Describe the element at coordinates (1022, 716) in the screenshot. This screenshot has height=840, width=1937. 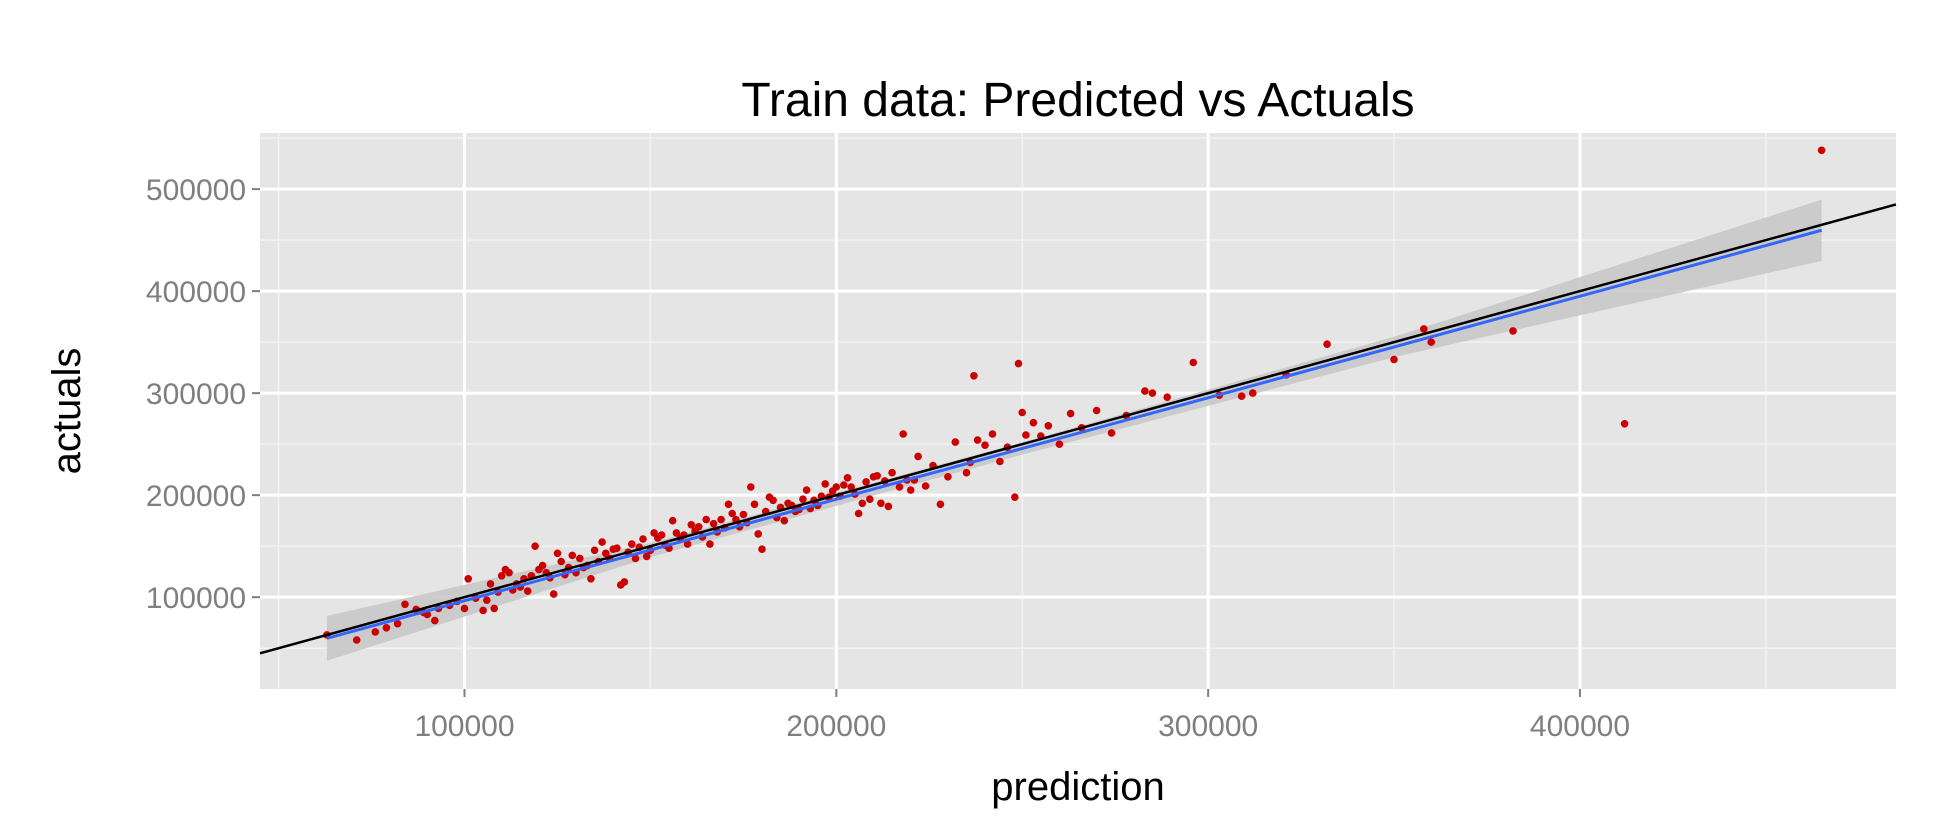
I see `x-axis-ticks: 100000 200000 300000 400000` at that location.